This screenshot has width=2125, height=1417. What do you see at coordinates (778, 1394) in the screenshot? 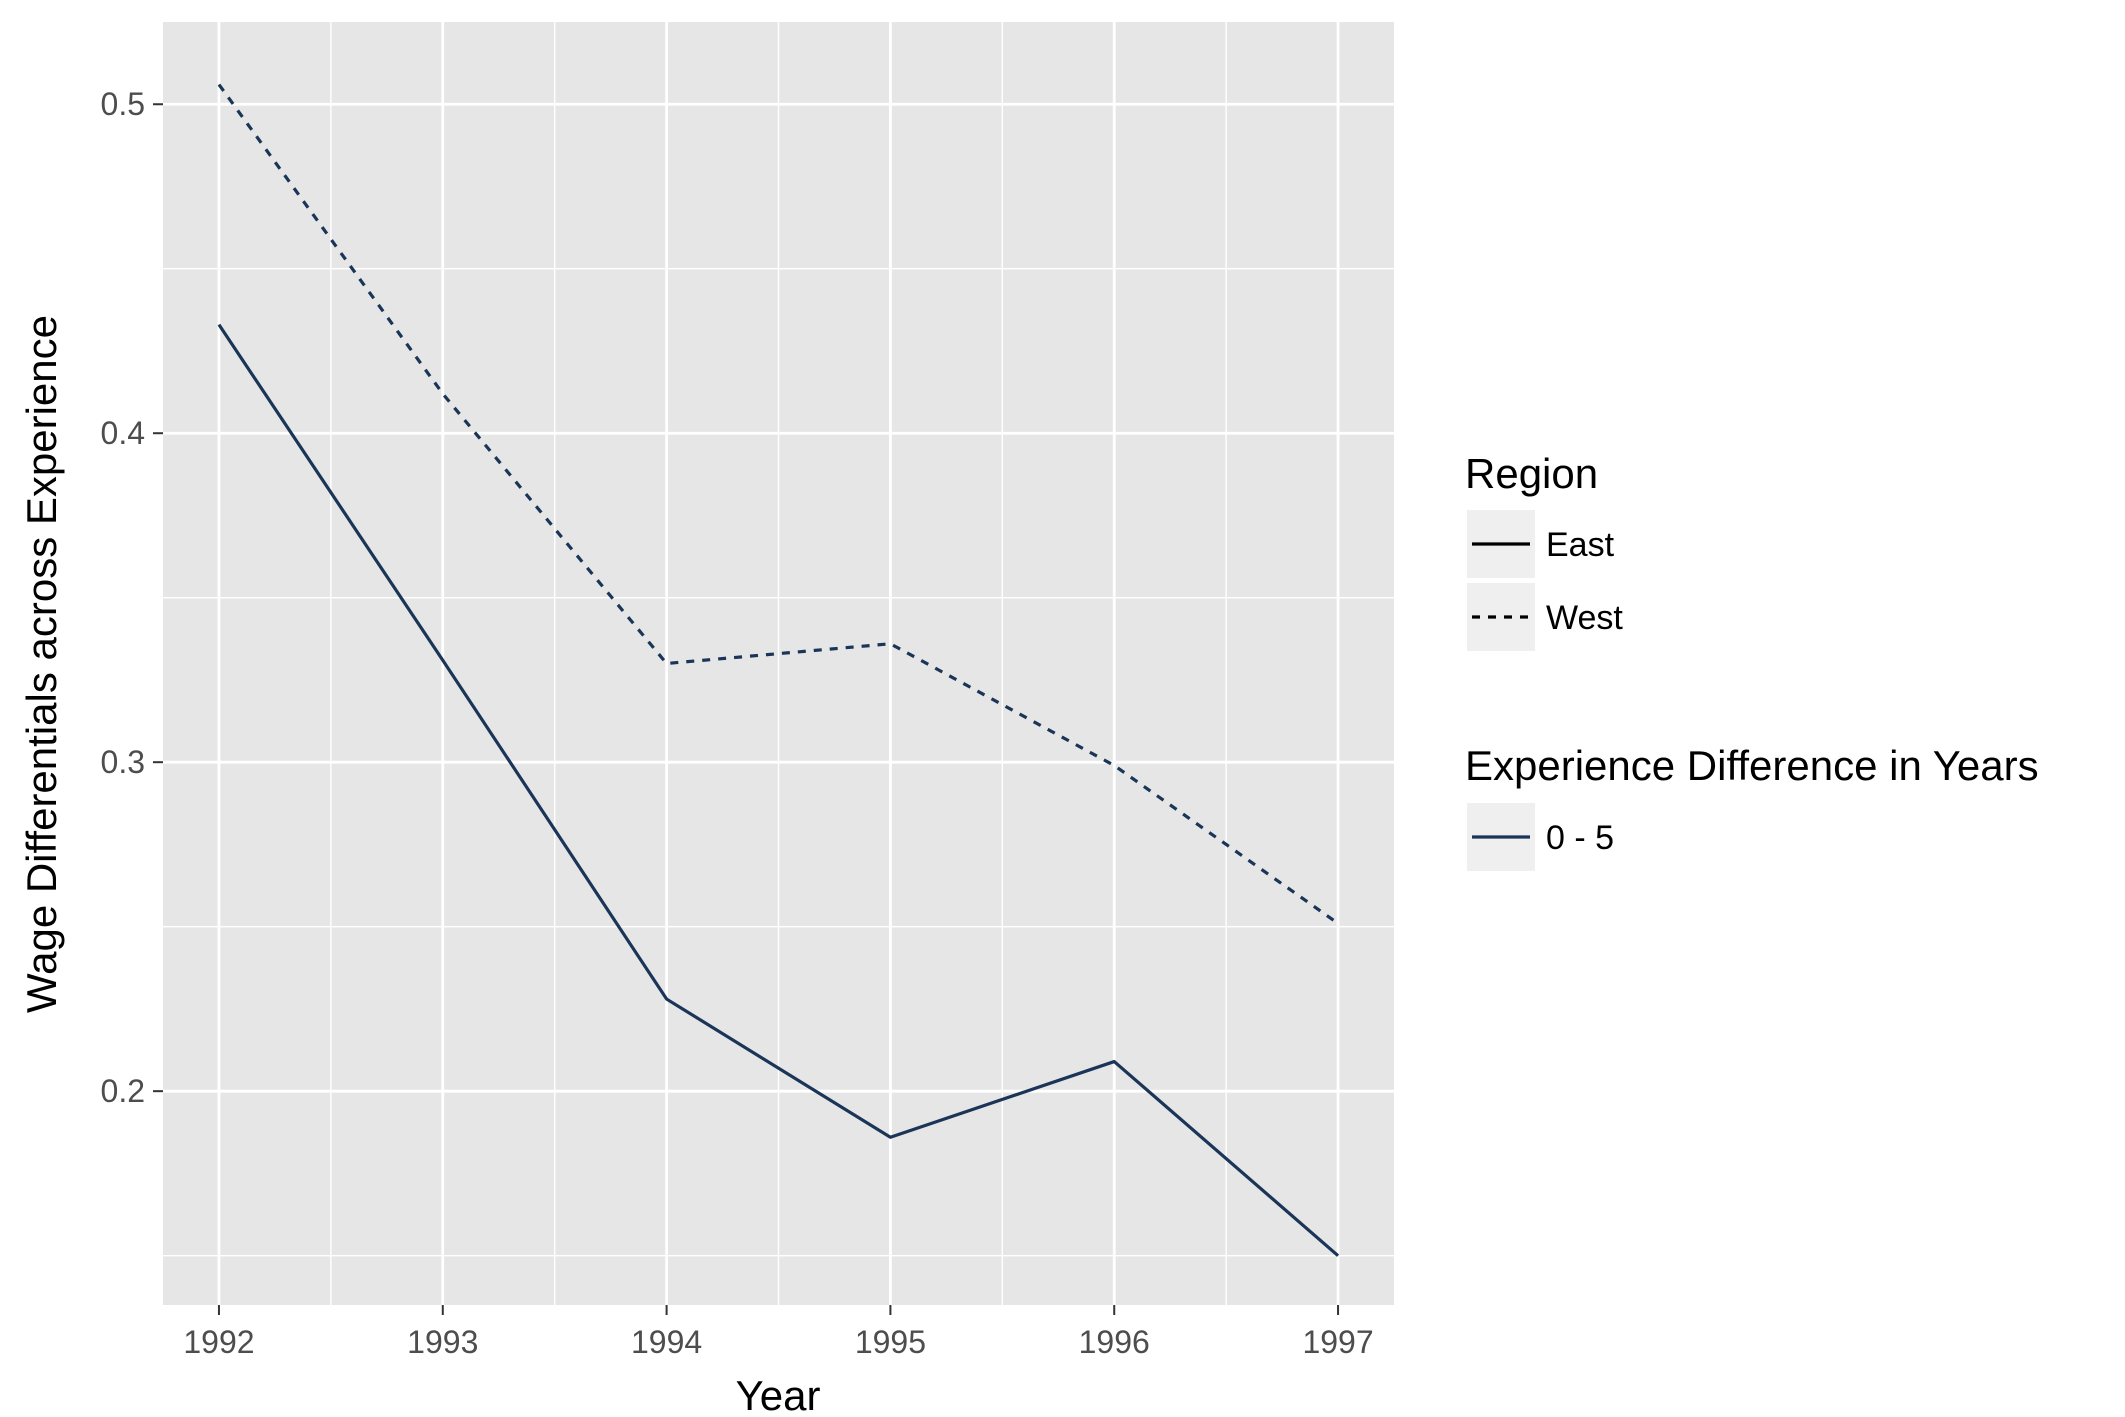
I see `x-axis-title: Year` at bounding box center [778, 1394].